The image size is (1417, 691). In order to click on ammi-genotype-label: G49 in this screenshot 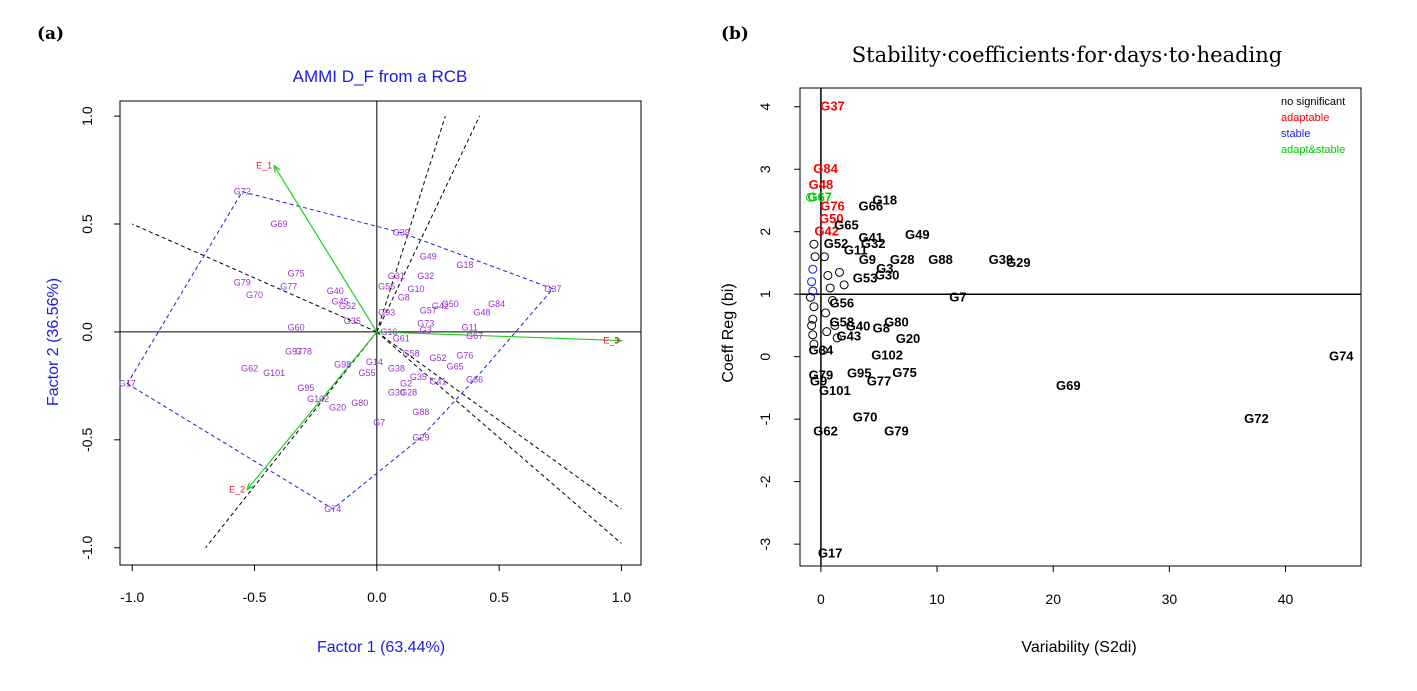, I will do `click(428, 256)`.